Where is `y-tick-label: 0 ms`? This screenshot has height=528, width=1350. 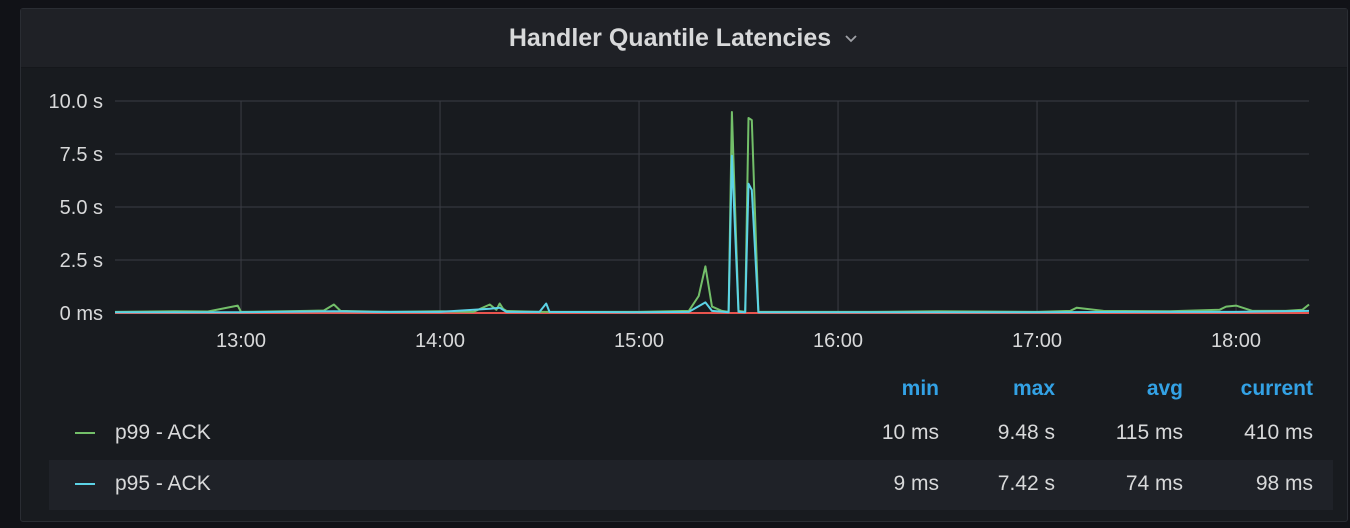
y-tick-label: 0 ms is located at coordinates (81, 314).